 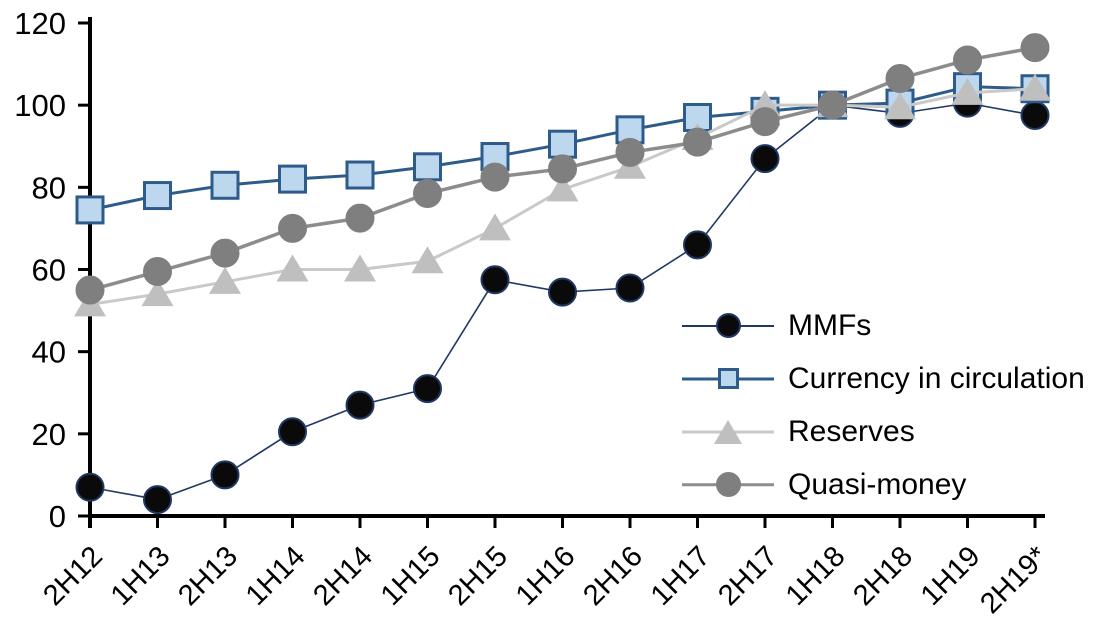 What do you see at coordinates (57, 516) in the screenshot?
I see `svg-text: 0` at bounding box center [57, 516].